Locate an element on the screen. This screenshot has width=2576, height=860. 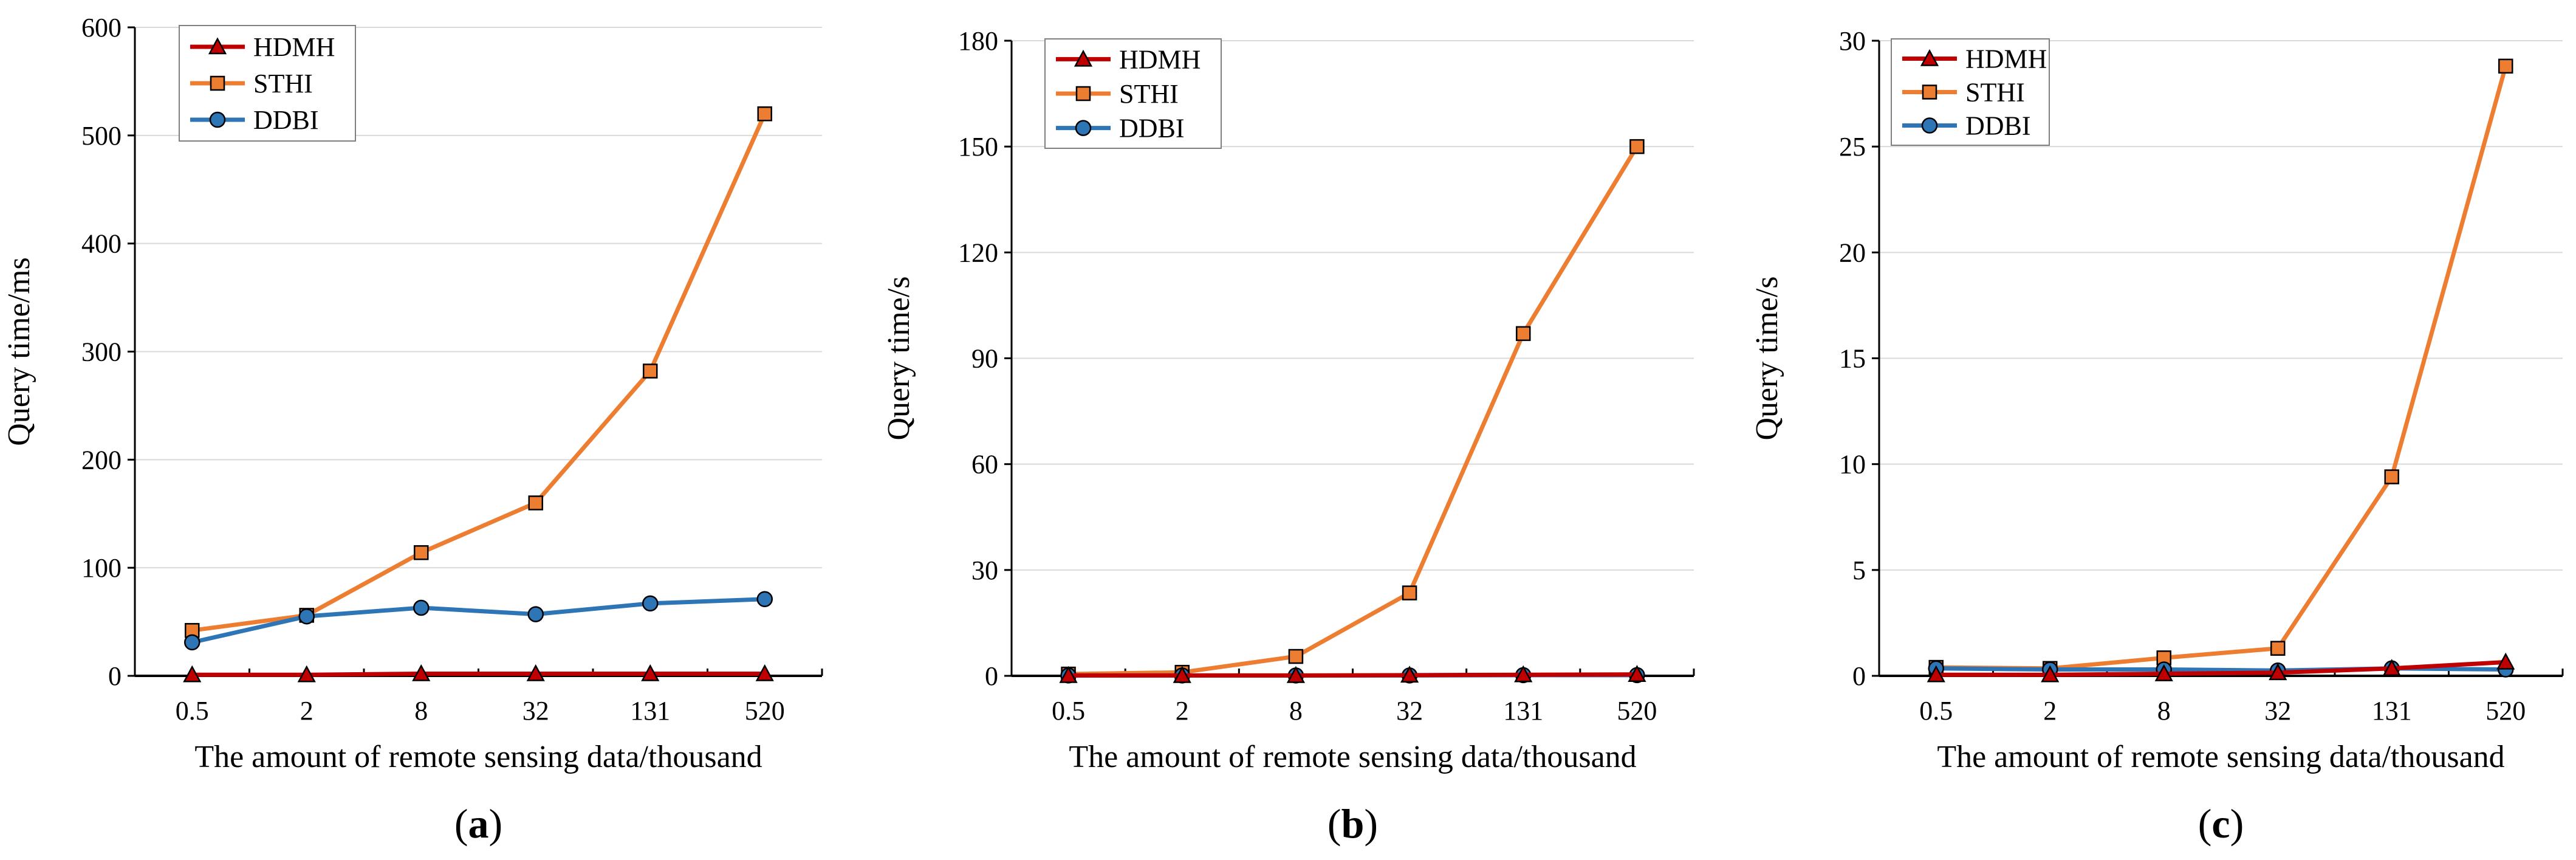
y-tick-label: 10 is located at coordinates (1852, 465).